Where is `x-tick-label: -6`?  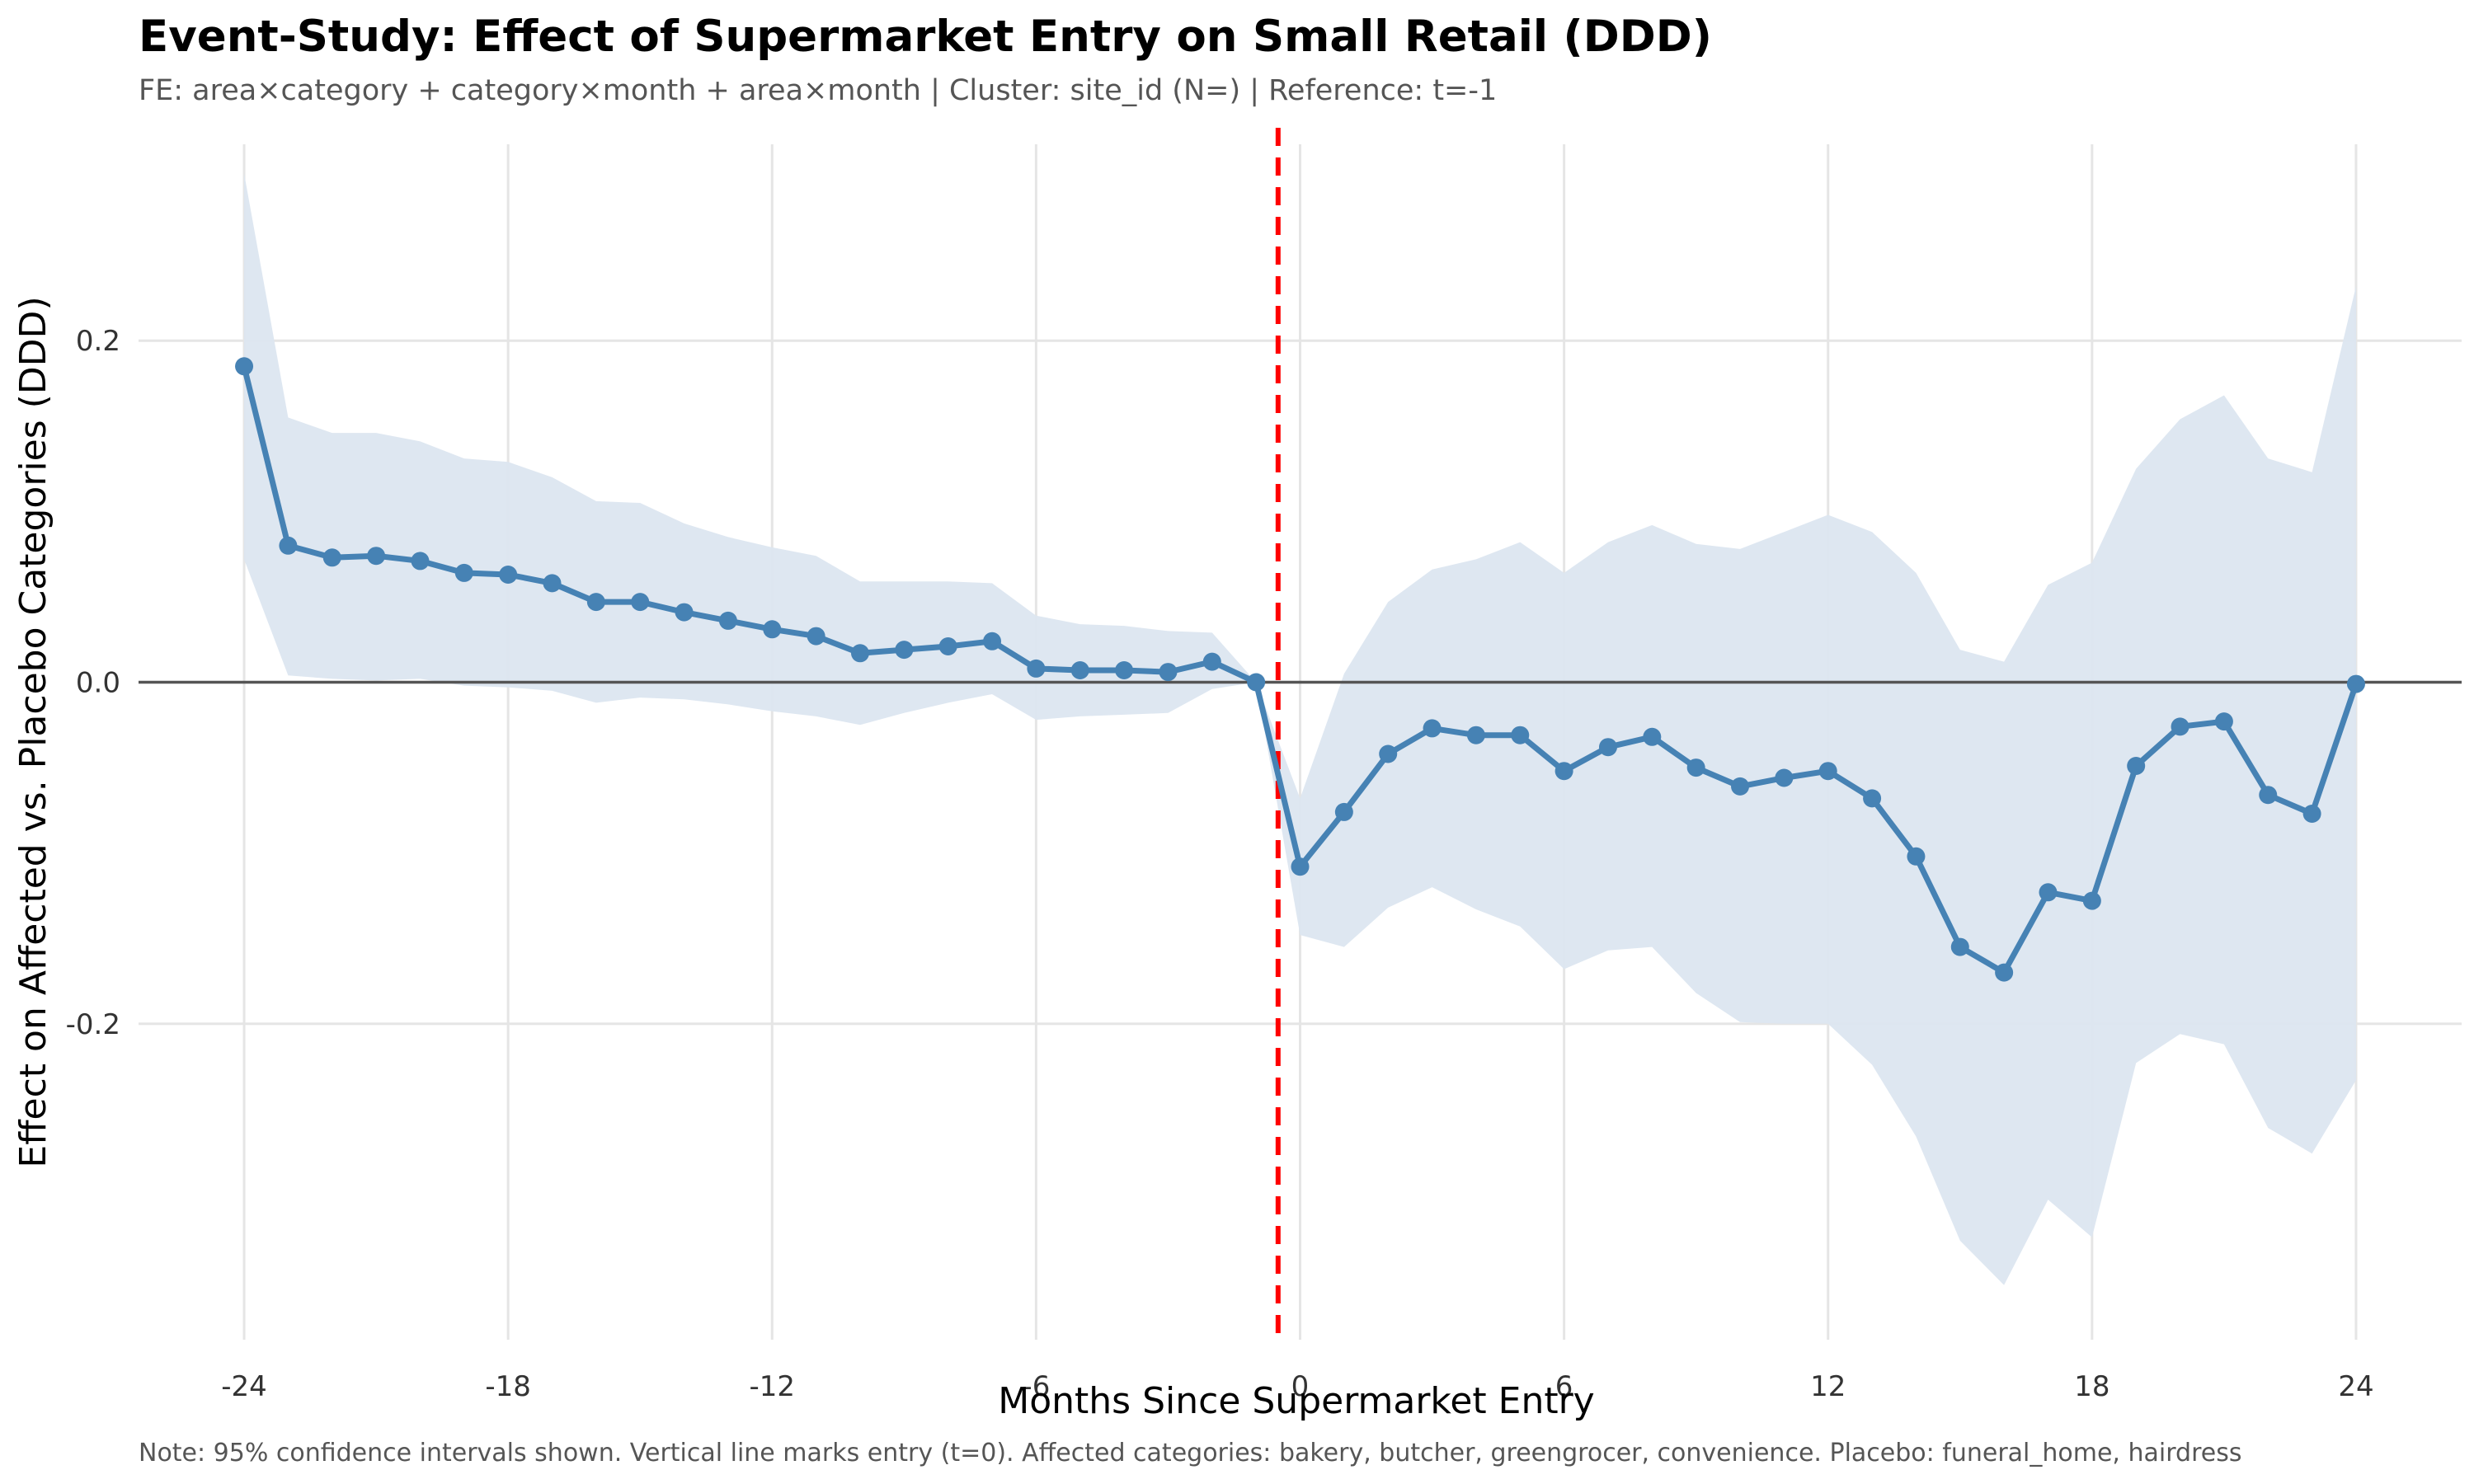 x-tick-label: -6 is located at coordinates (1036, 1386).